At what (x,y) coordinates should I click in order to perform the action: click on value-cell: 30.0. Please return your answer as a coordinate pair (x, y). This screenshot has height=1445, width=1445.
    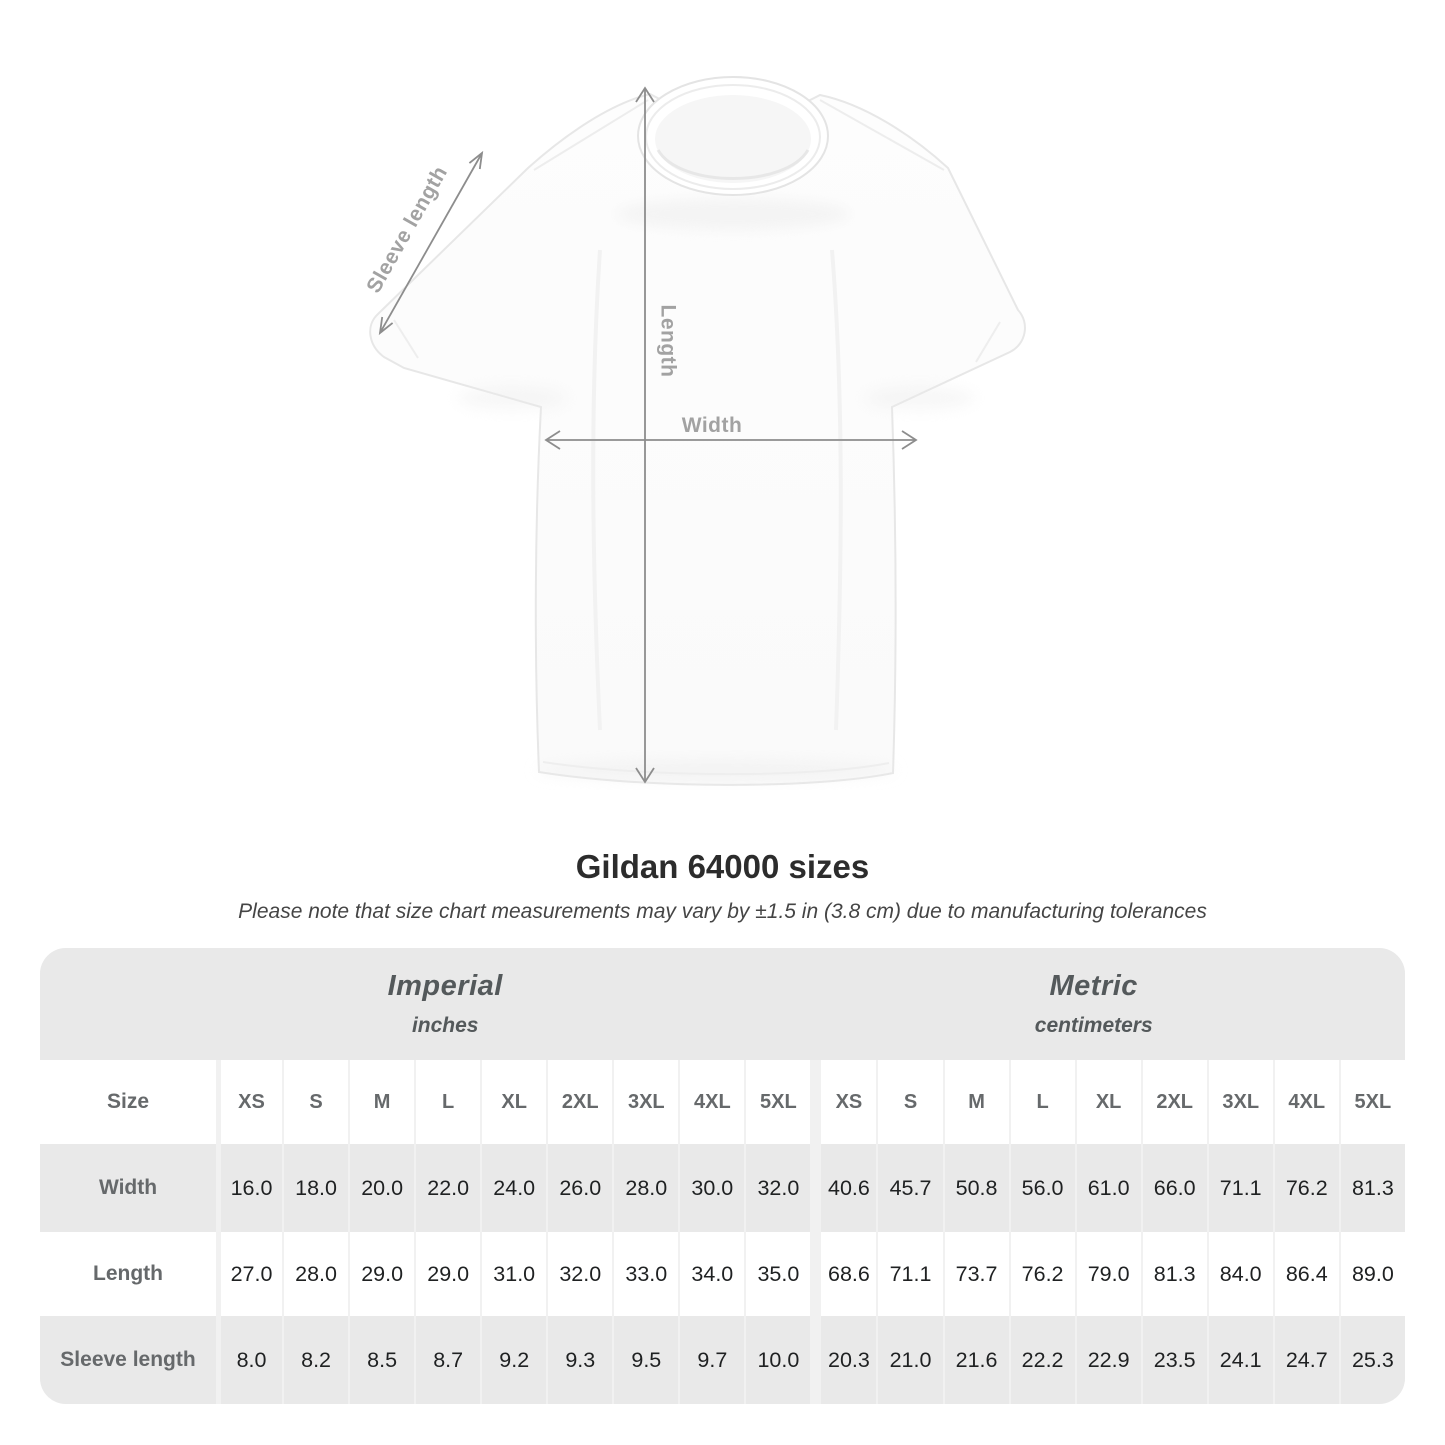
    Looking at the image, I should click on (711, 1188).